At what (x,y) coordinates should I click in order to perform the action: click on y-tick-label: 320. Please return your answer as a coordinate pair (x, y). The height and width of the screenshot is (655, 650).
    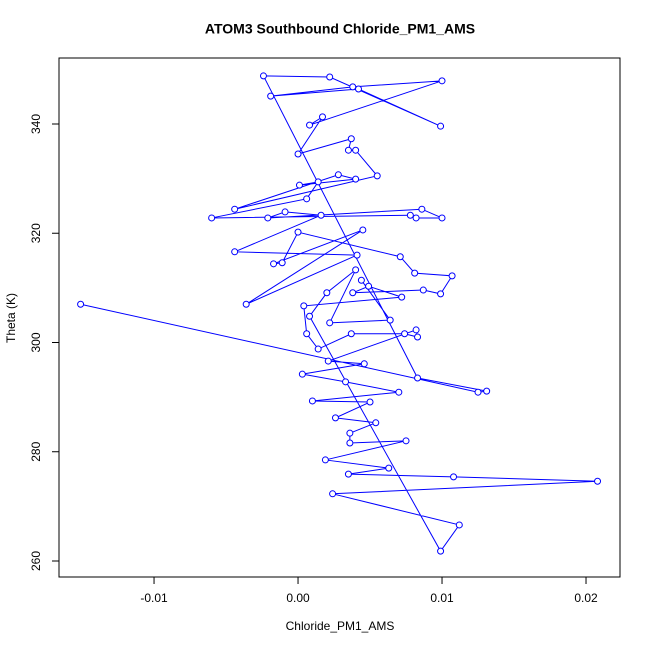
    Looking at the image, I should click on (36, 233).